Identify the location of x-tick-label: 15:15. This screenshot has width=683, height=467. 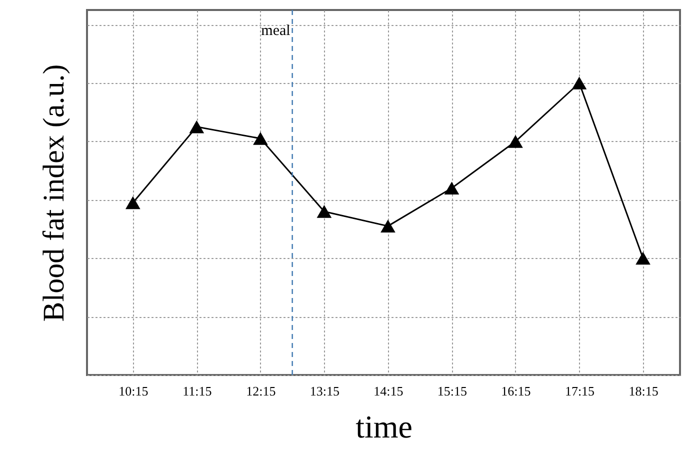
(452, 391).